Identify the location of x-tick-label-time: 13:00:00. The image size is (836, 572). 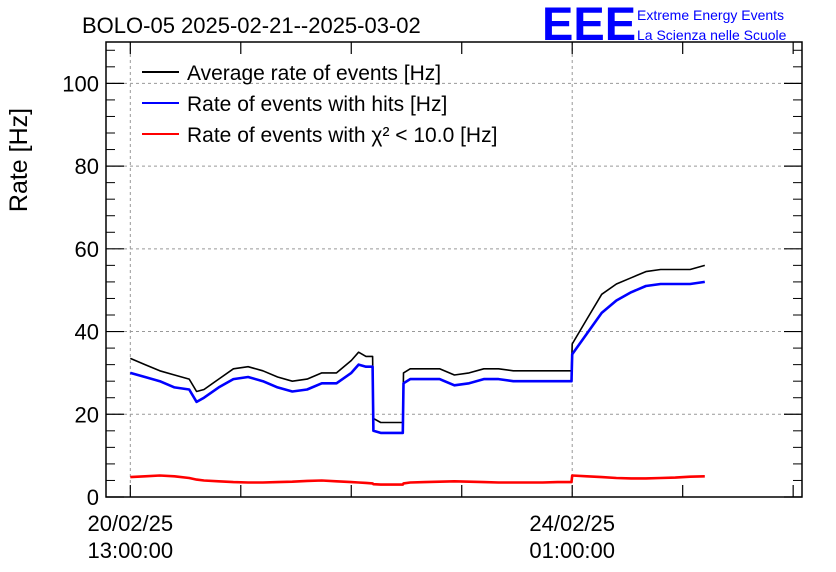
(130, 550).